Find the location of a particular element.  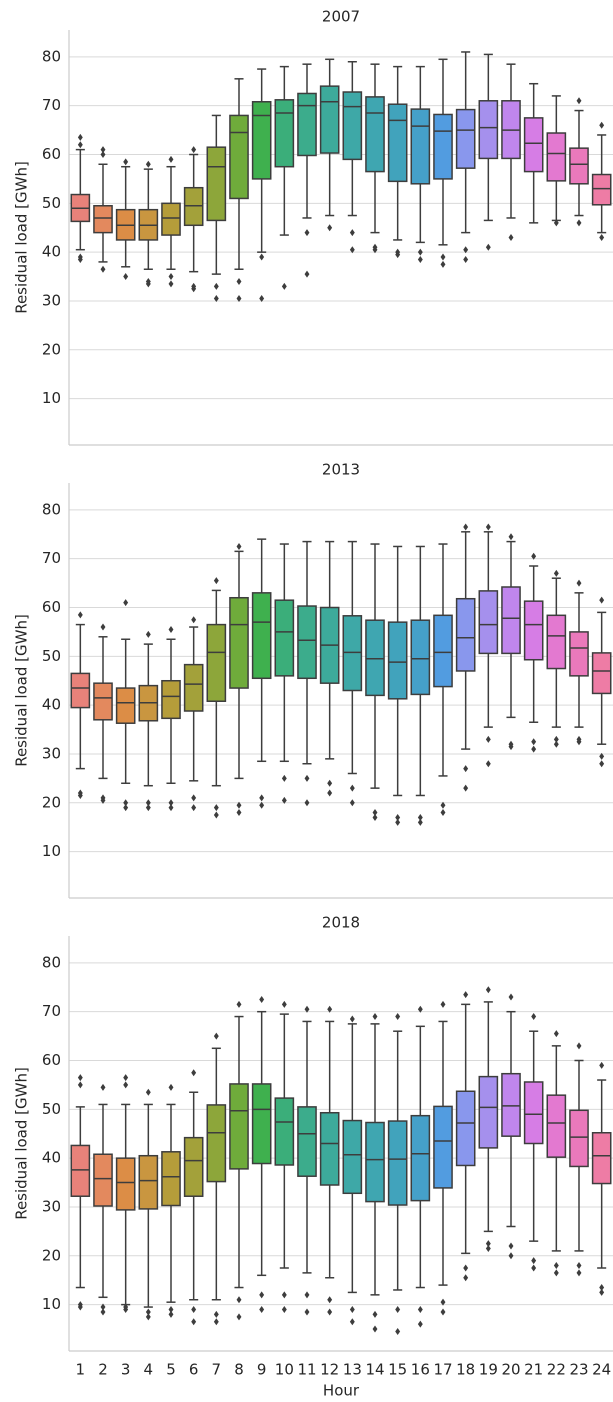

y-tick-label: 10 is located at coordinates (51, 851).